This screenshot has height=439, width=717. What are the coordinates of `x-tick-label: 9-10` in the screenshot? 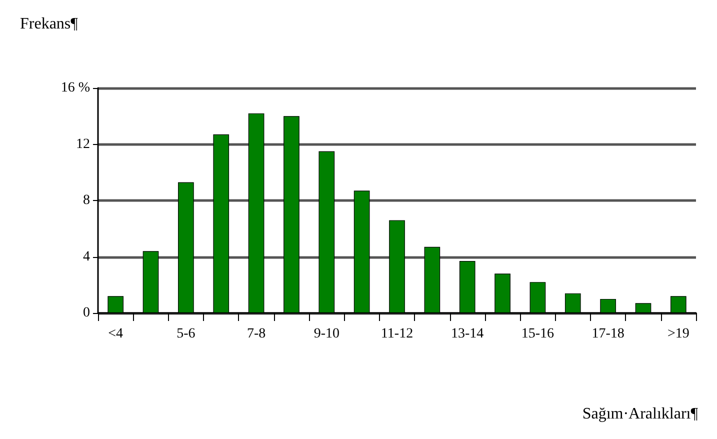 It's located at (327, 334).